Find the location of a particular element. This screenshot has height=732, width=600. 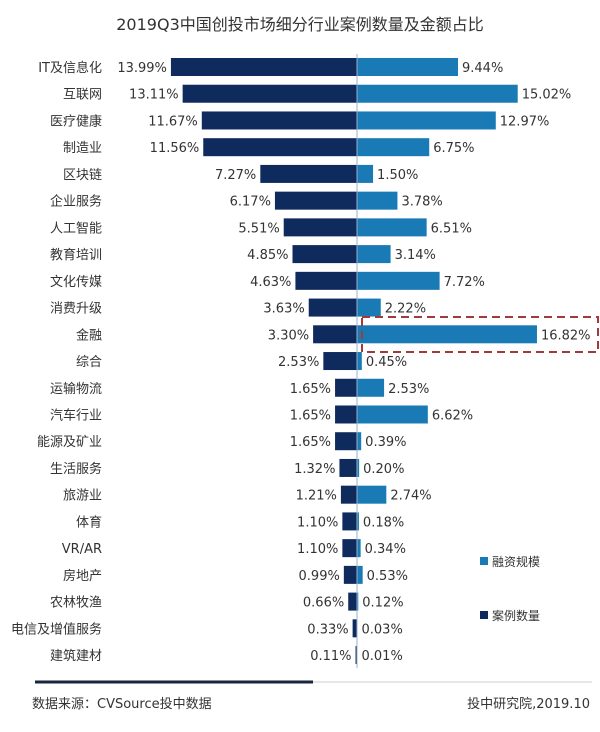

category-label: 企业服务 is located at coordinates (76, 202).